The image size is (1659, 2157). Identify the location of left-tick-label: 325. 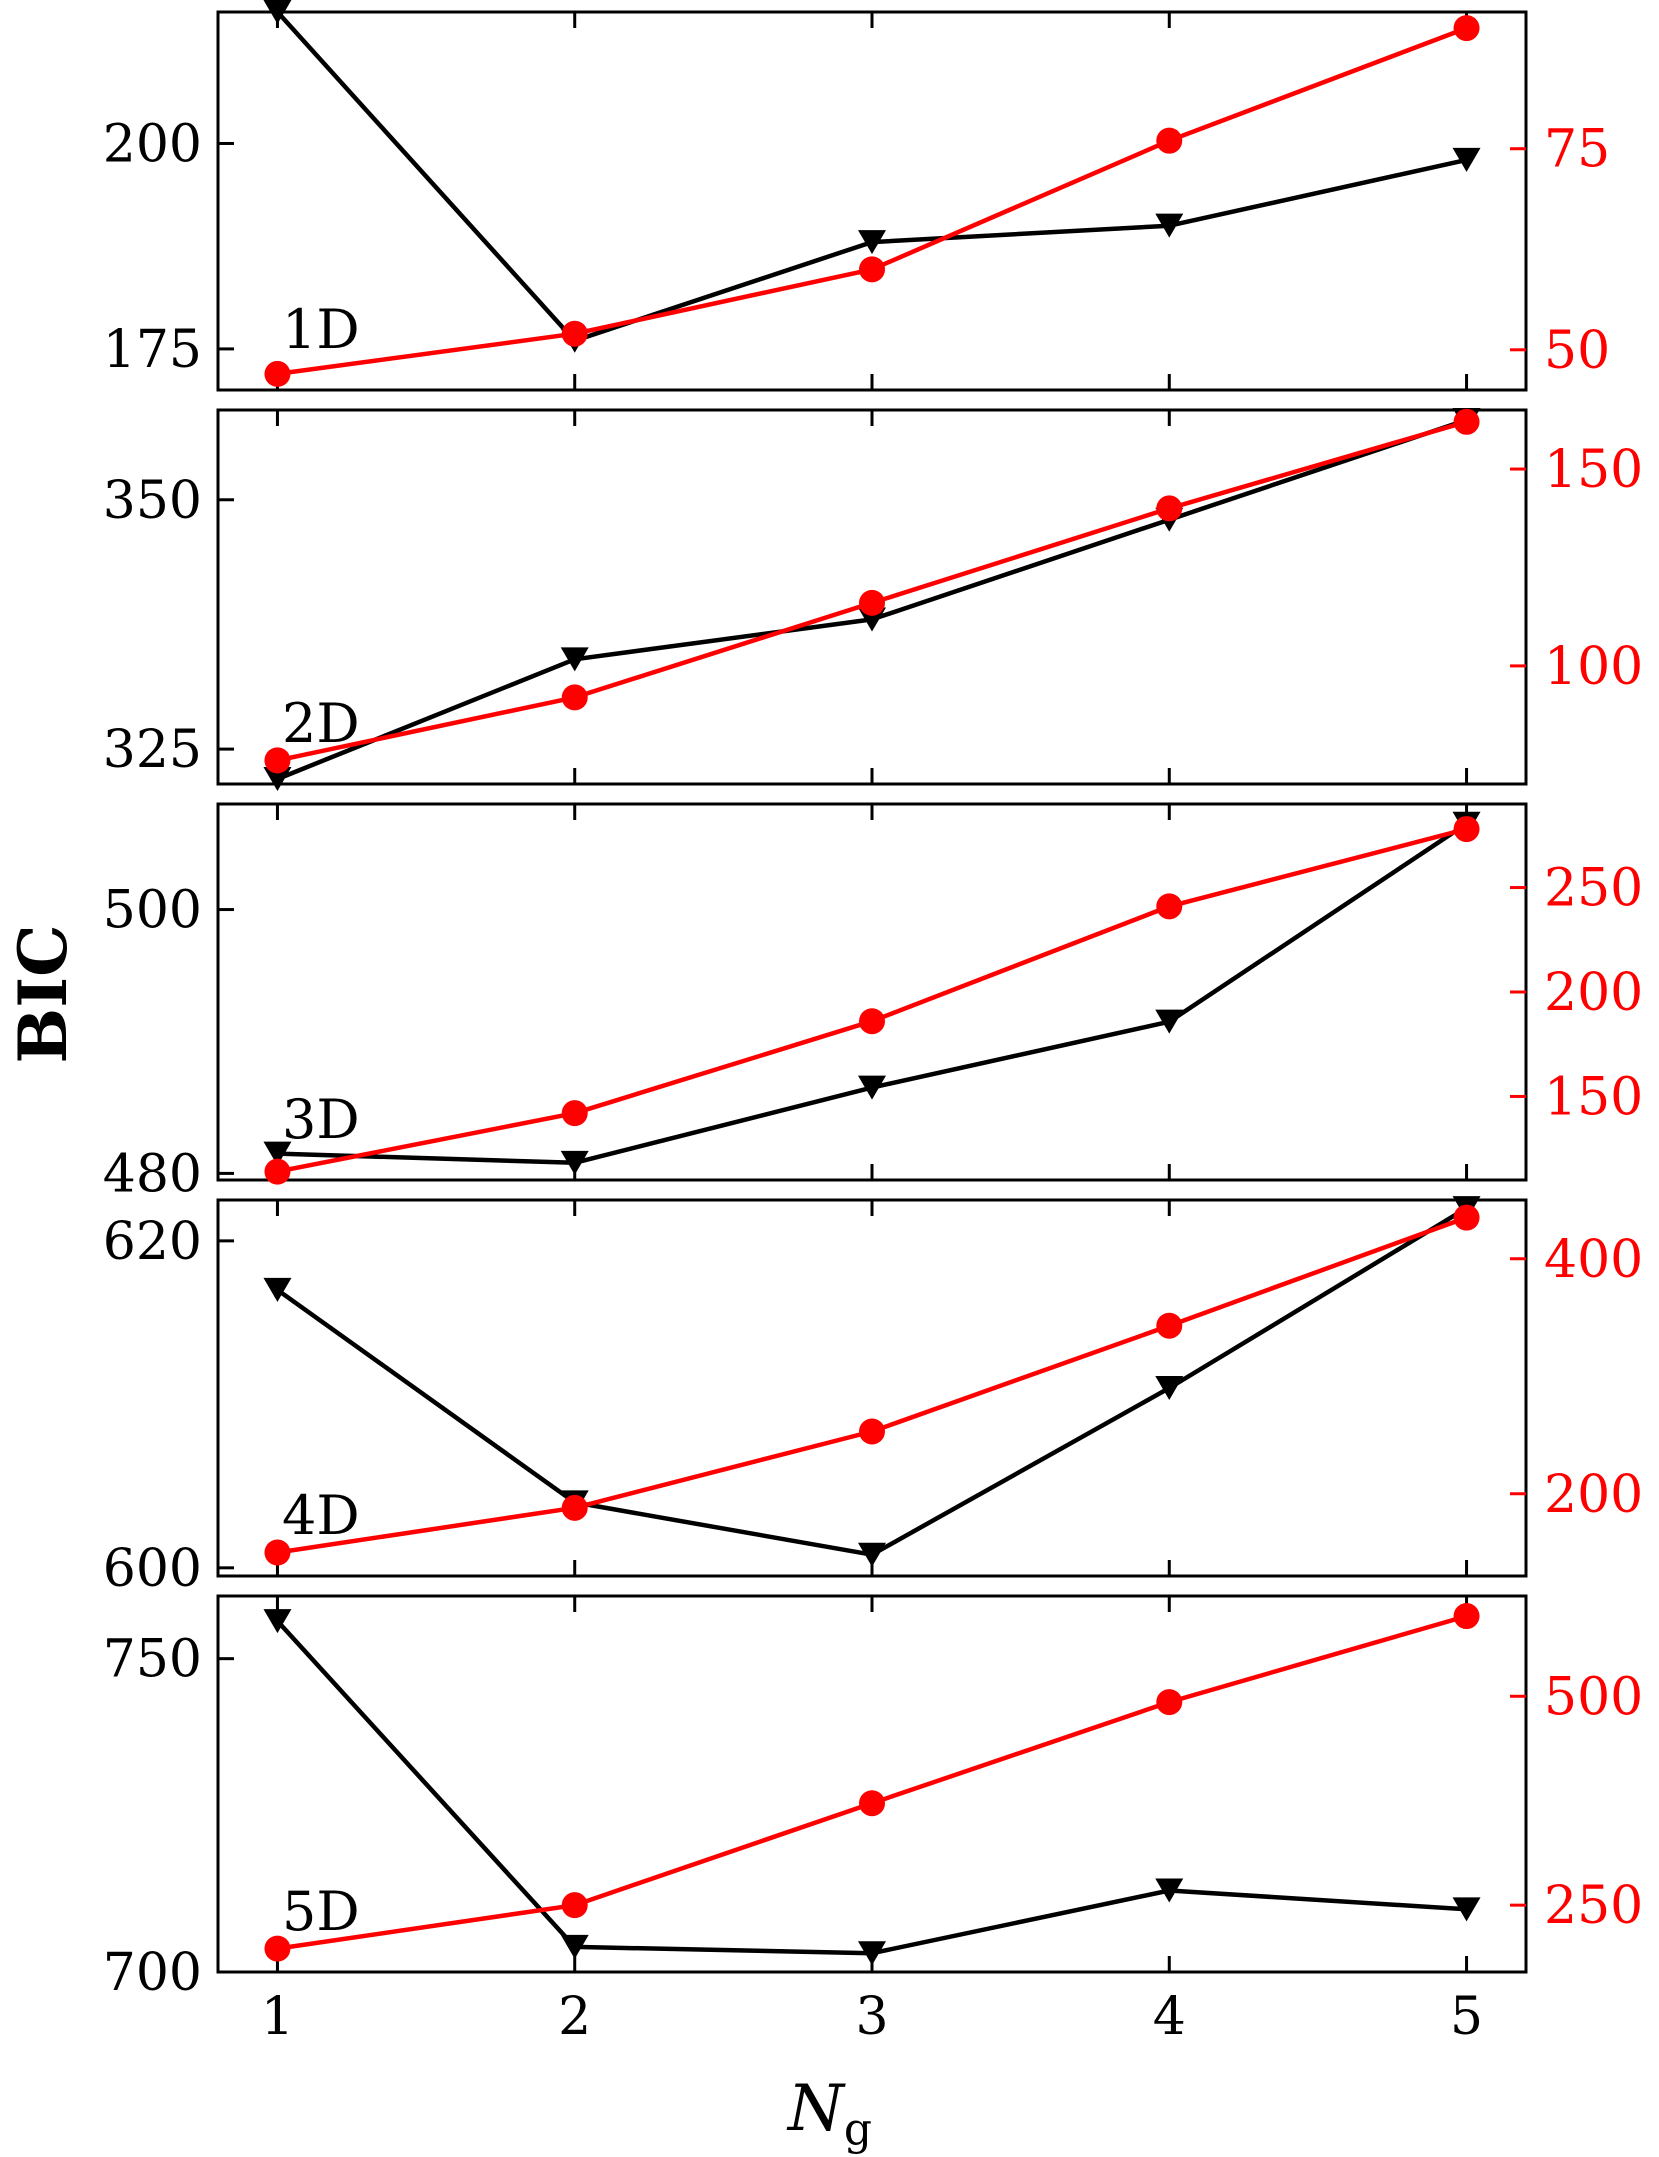
(152, 750).